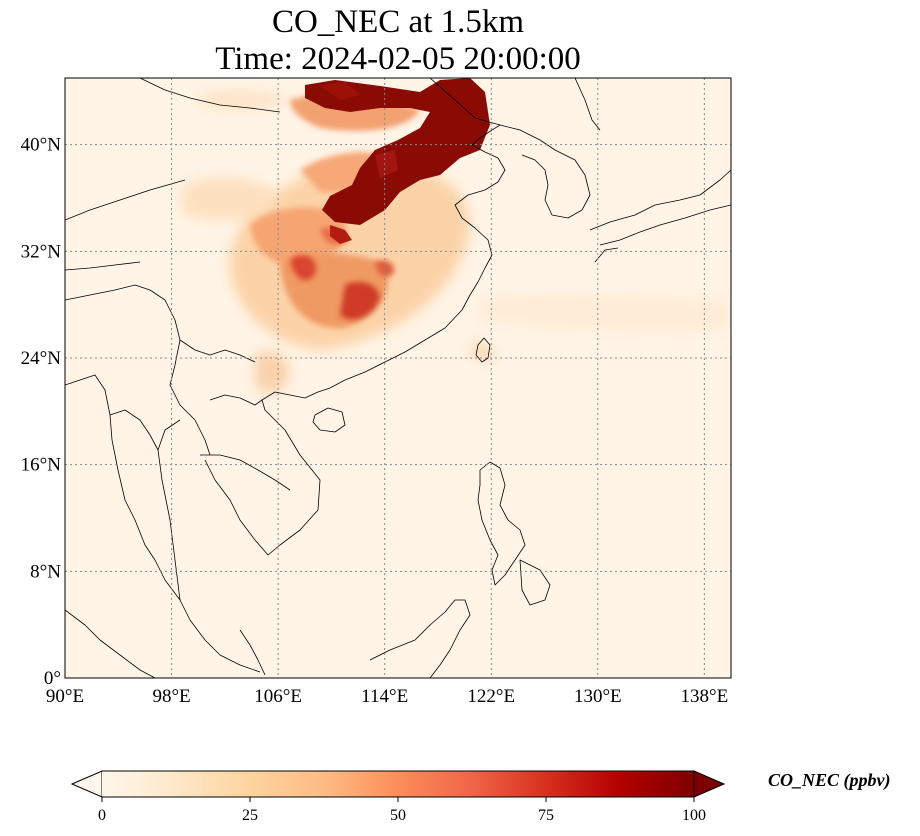 Image resolution: width=920 pixels, height=836 pixels. Describe the element at coordinates (278, 696) in the screenshot. I see `x-tick-label: 106°E` at that location.